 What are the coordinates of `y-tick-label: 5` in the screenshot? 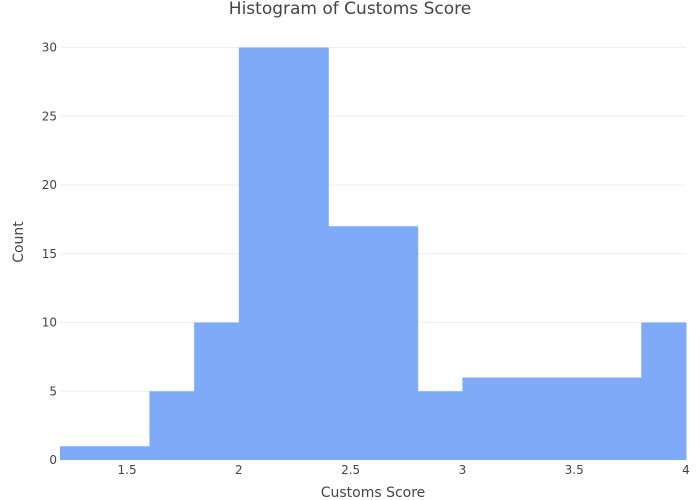 It's located at (53, 391).